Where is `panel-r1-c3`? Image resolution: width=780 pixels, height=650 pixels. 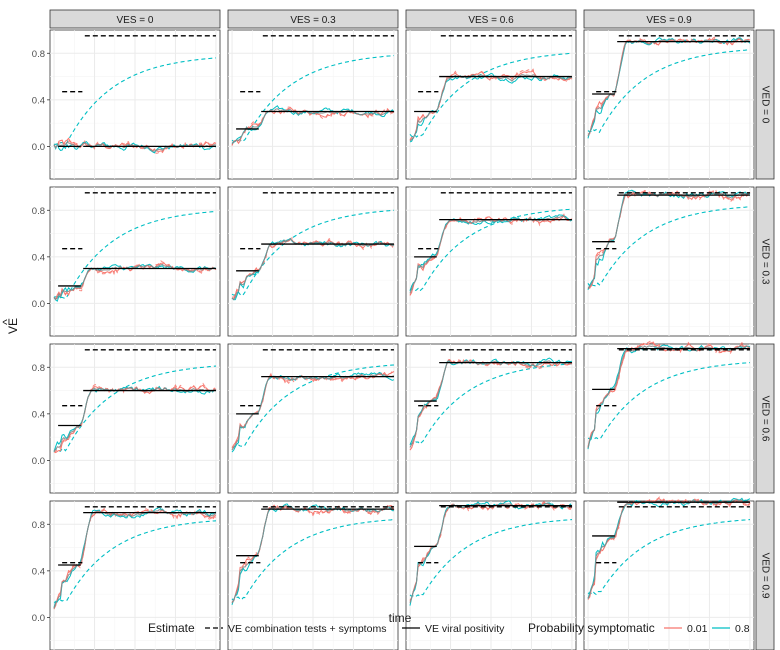
panel-r1-c3 is located at coordinates (669, 261).